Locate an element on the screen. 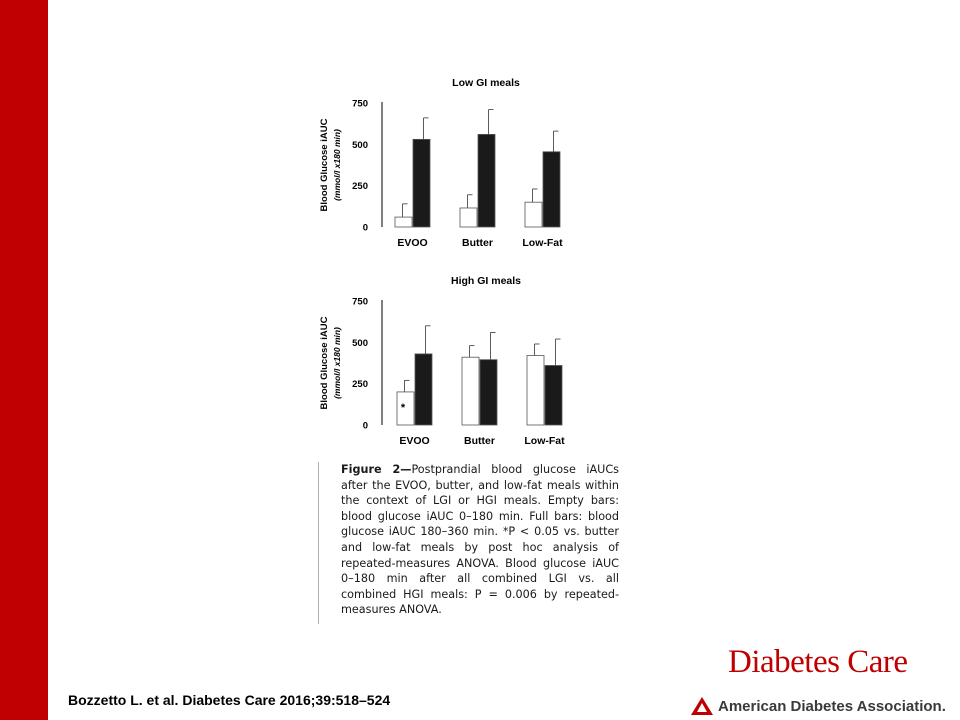 The height and width of the screenshot is (720, 960). chart-title: High GI meals is located at coordinates (486, 281).